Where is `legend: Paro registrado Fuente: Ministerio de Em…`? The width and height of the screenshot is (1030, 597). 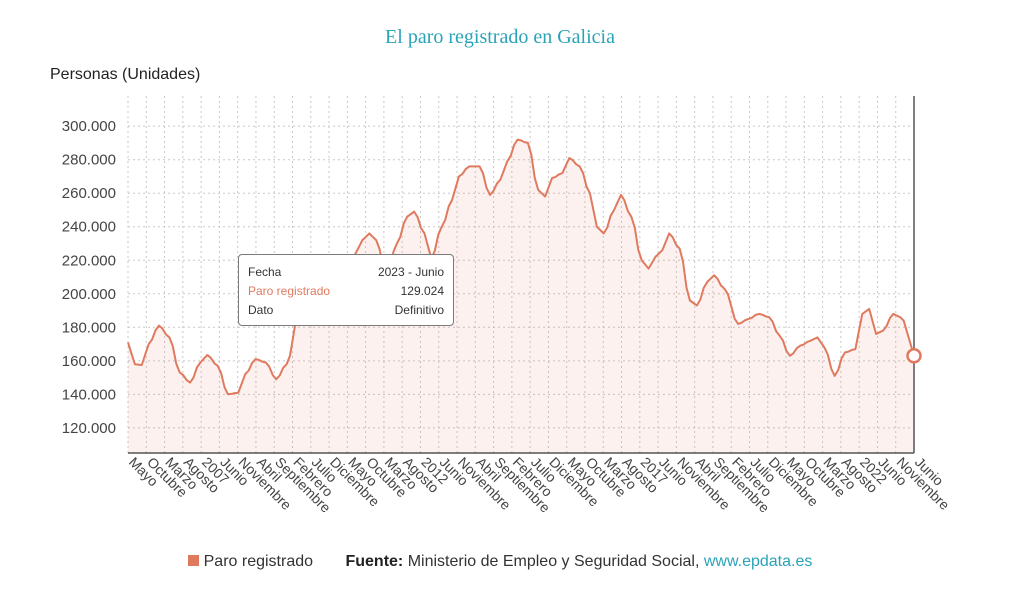 legend: Paro registrado Fuente: Ministerio de Em… is located at coordinates (500, 562).